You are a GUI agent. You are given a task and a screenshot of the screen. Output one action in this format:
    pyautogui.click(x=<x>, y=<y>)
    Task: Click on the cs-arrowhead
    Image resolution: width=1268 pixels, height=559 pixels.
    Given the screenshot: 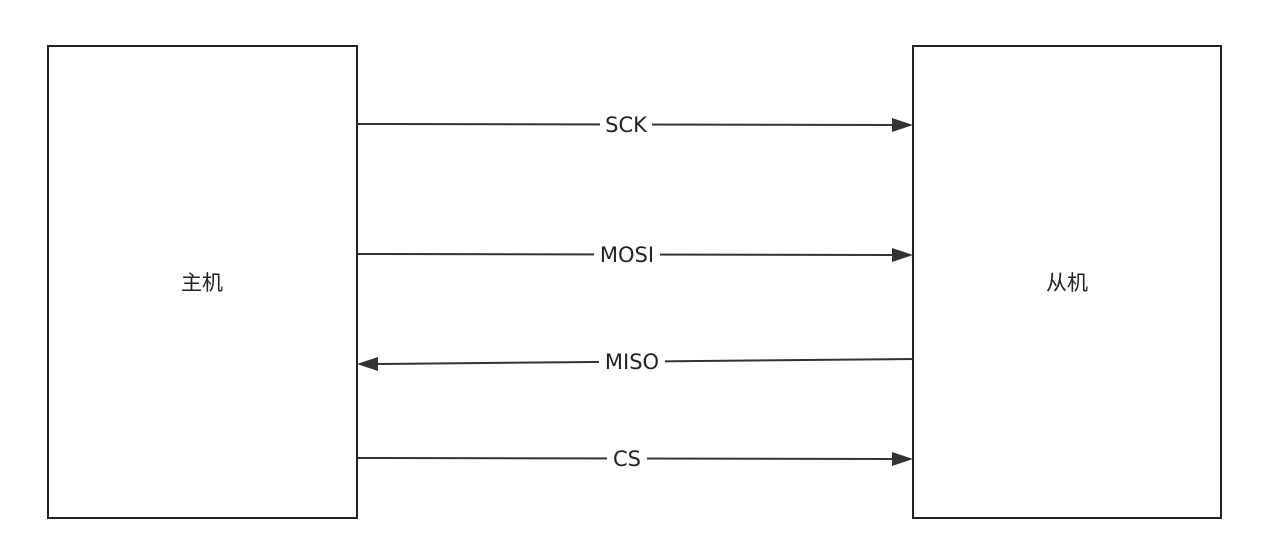 What is the action you would take?
    pyautogui.click(x=902, y=459)
    